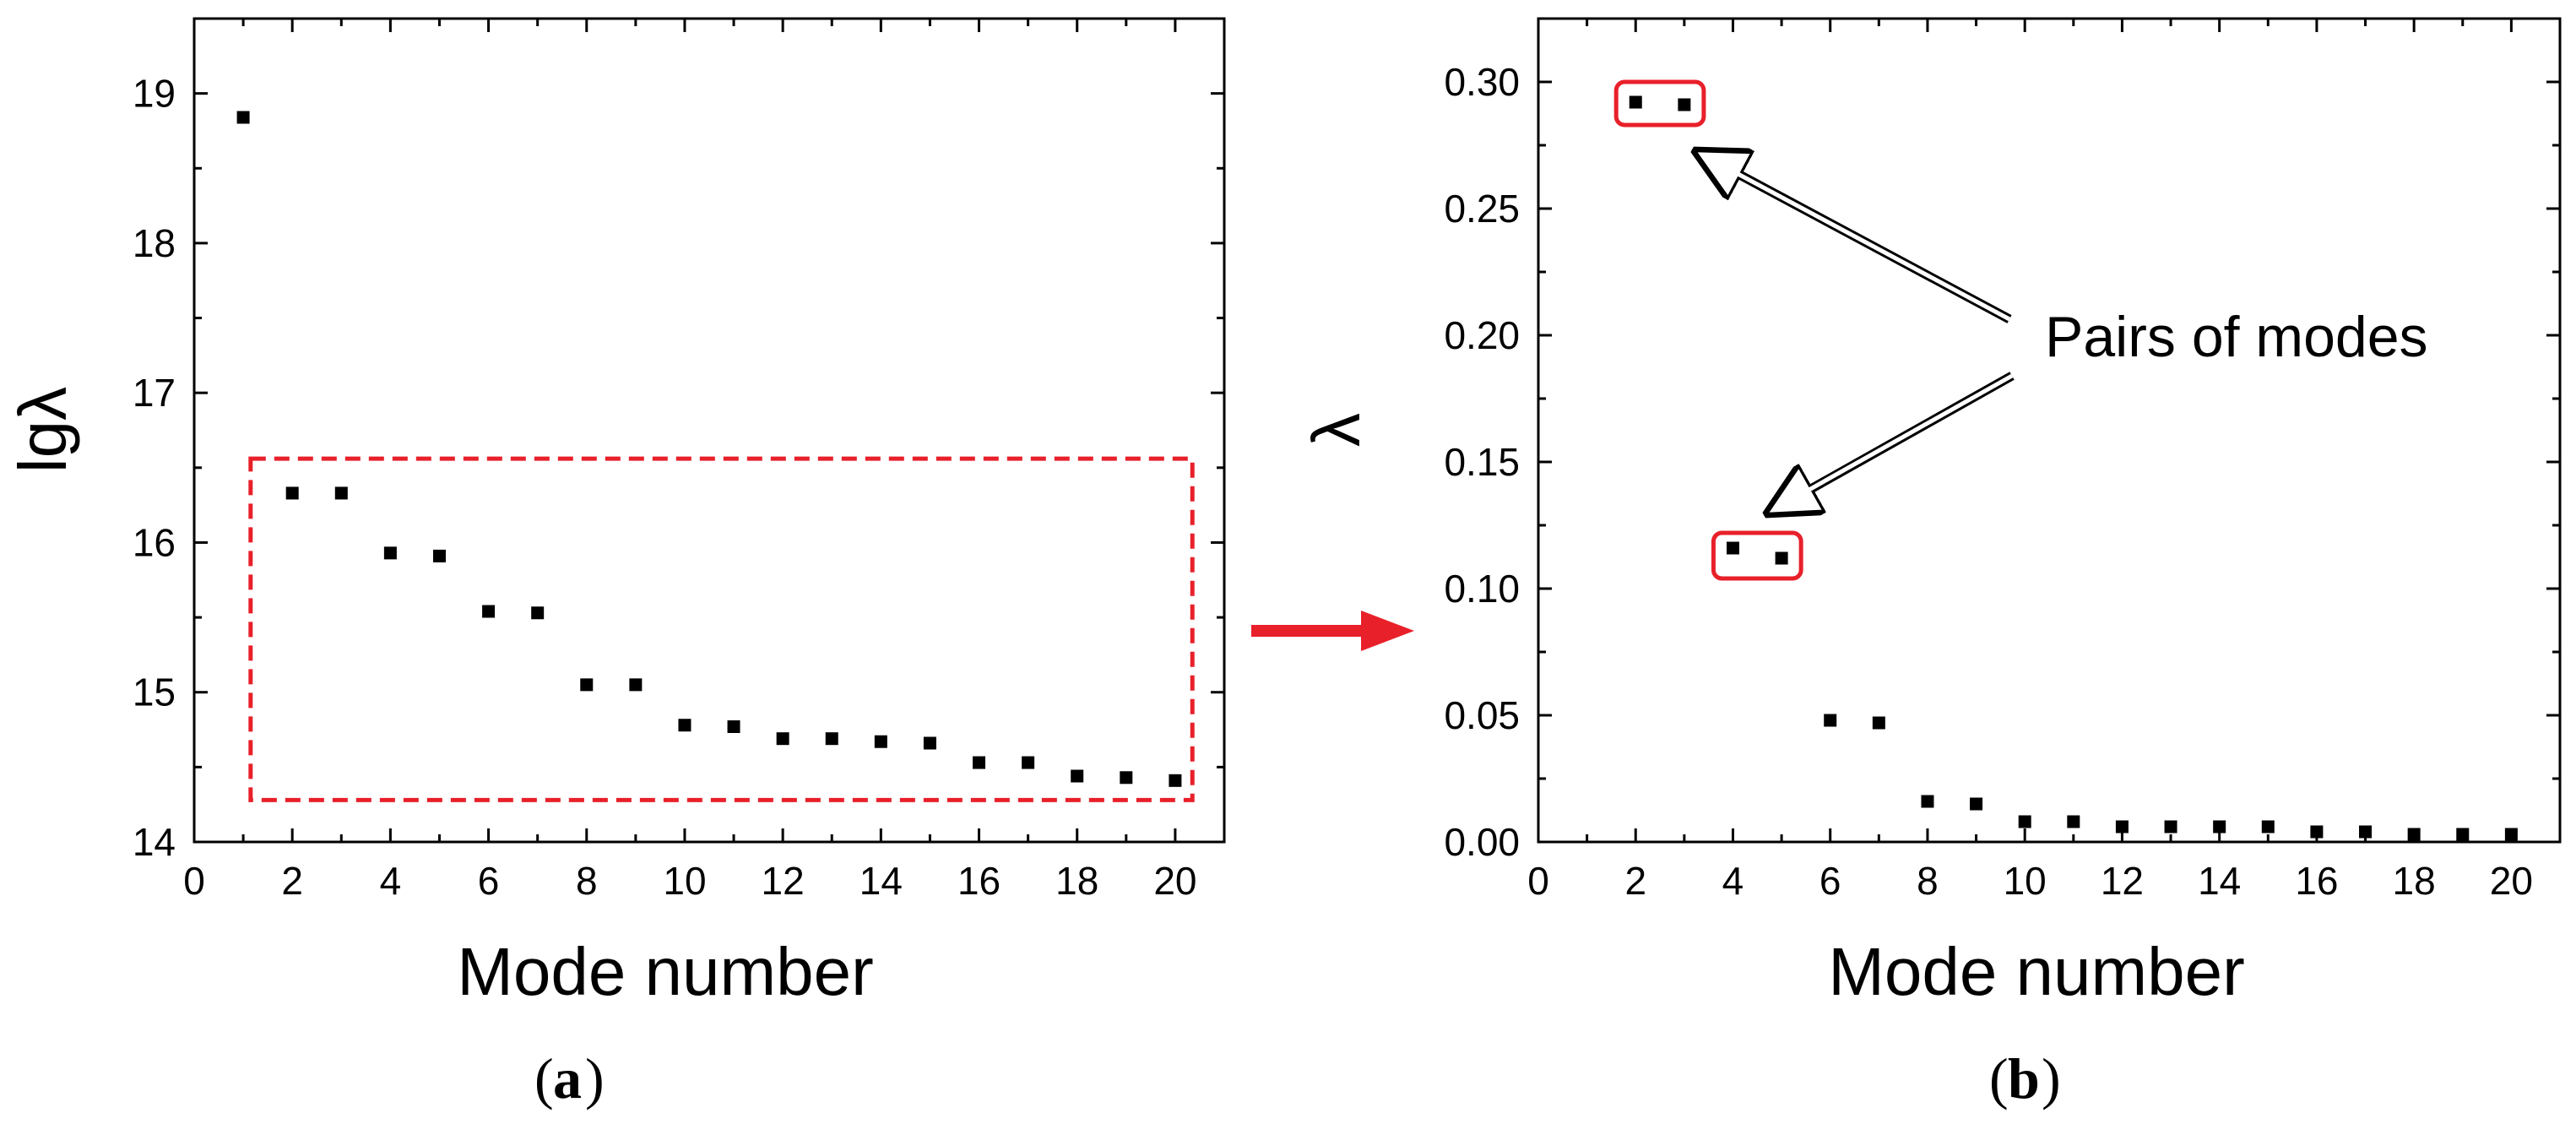 Image resolution: width=2576 pixels, height=1124 pixels. What do you see at coordinates (1387, 631) in the screenshot?
I see `connector-arrow-head` at bounding box center [1387, 631].